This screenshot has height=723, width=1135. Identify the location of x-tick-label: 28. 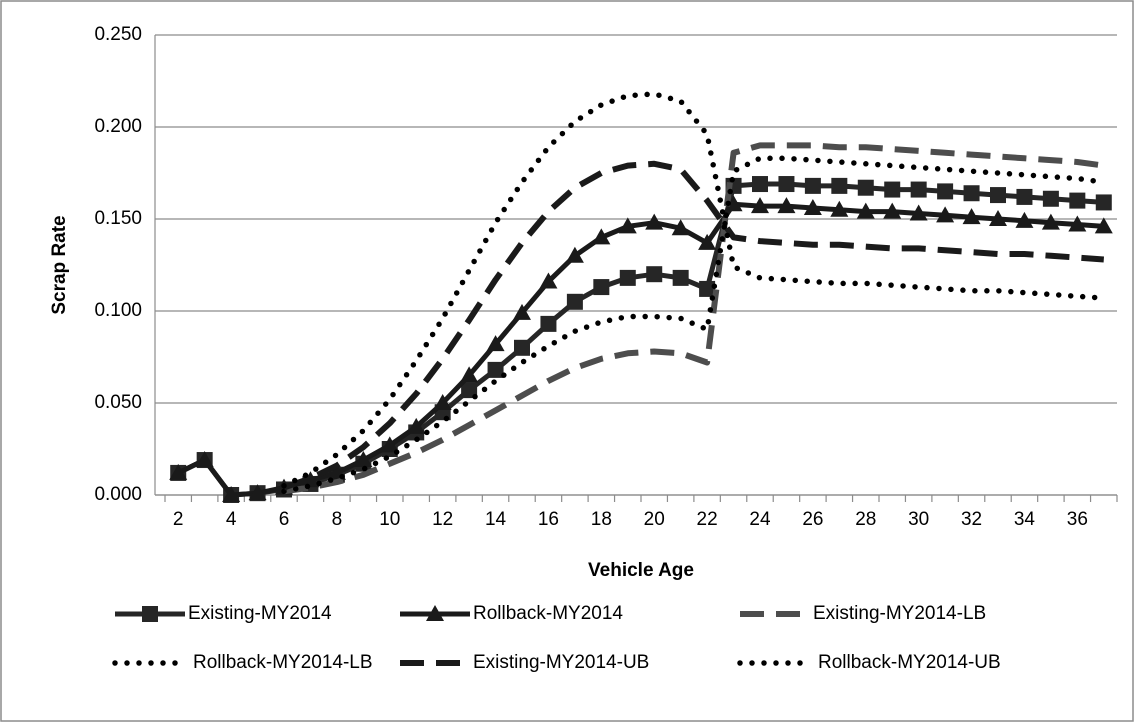
(865, 519).